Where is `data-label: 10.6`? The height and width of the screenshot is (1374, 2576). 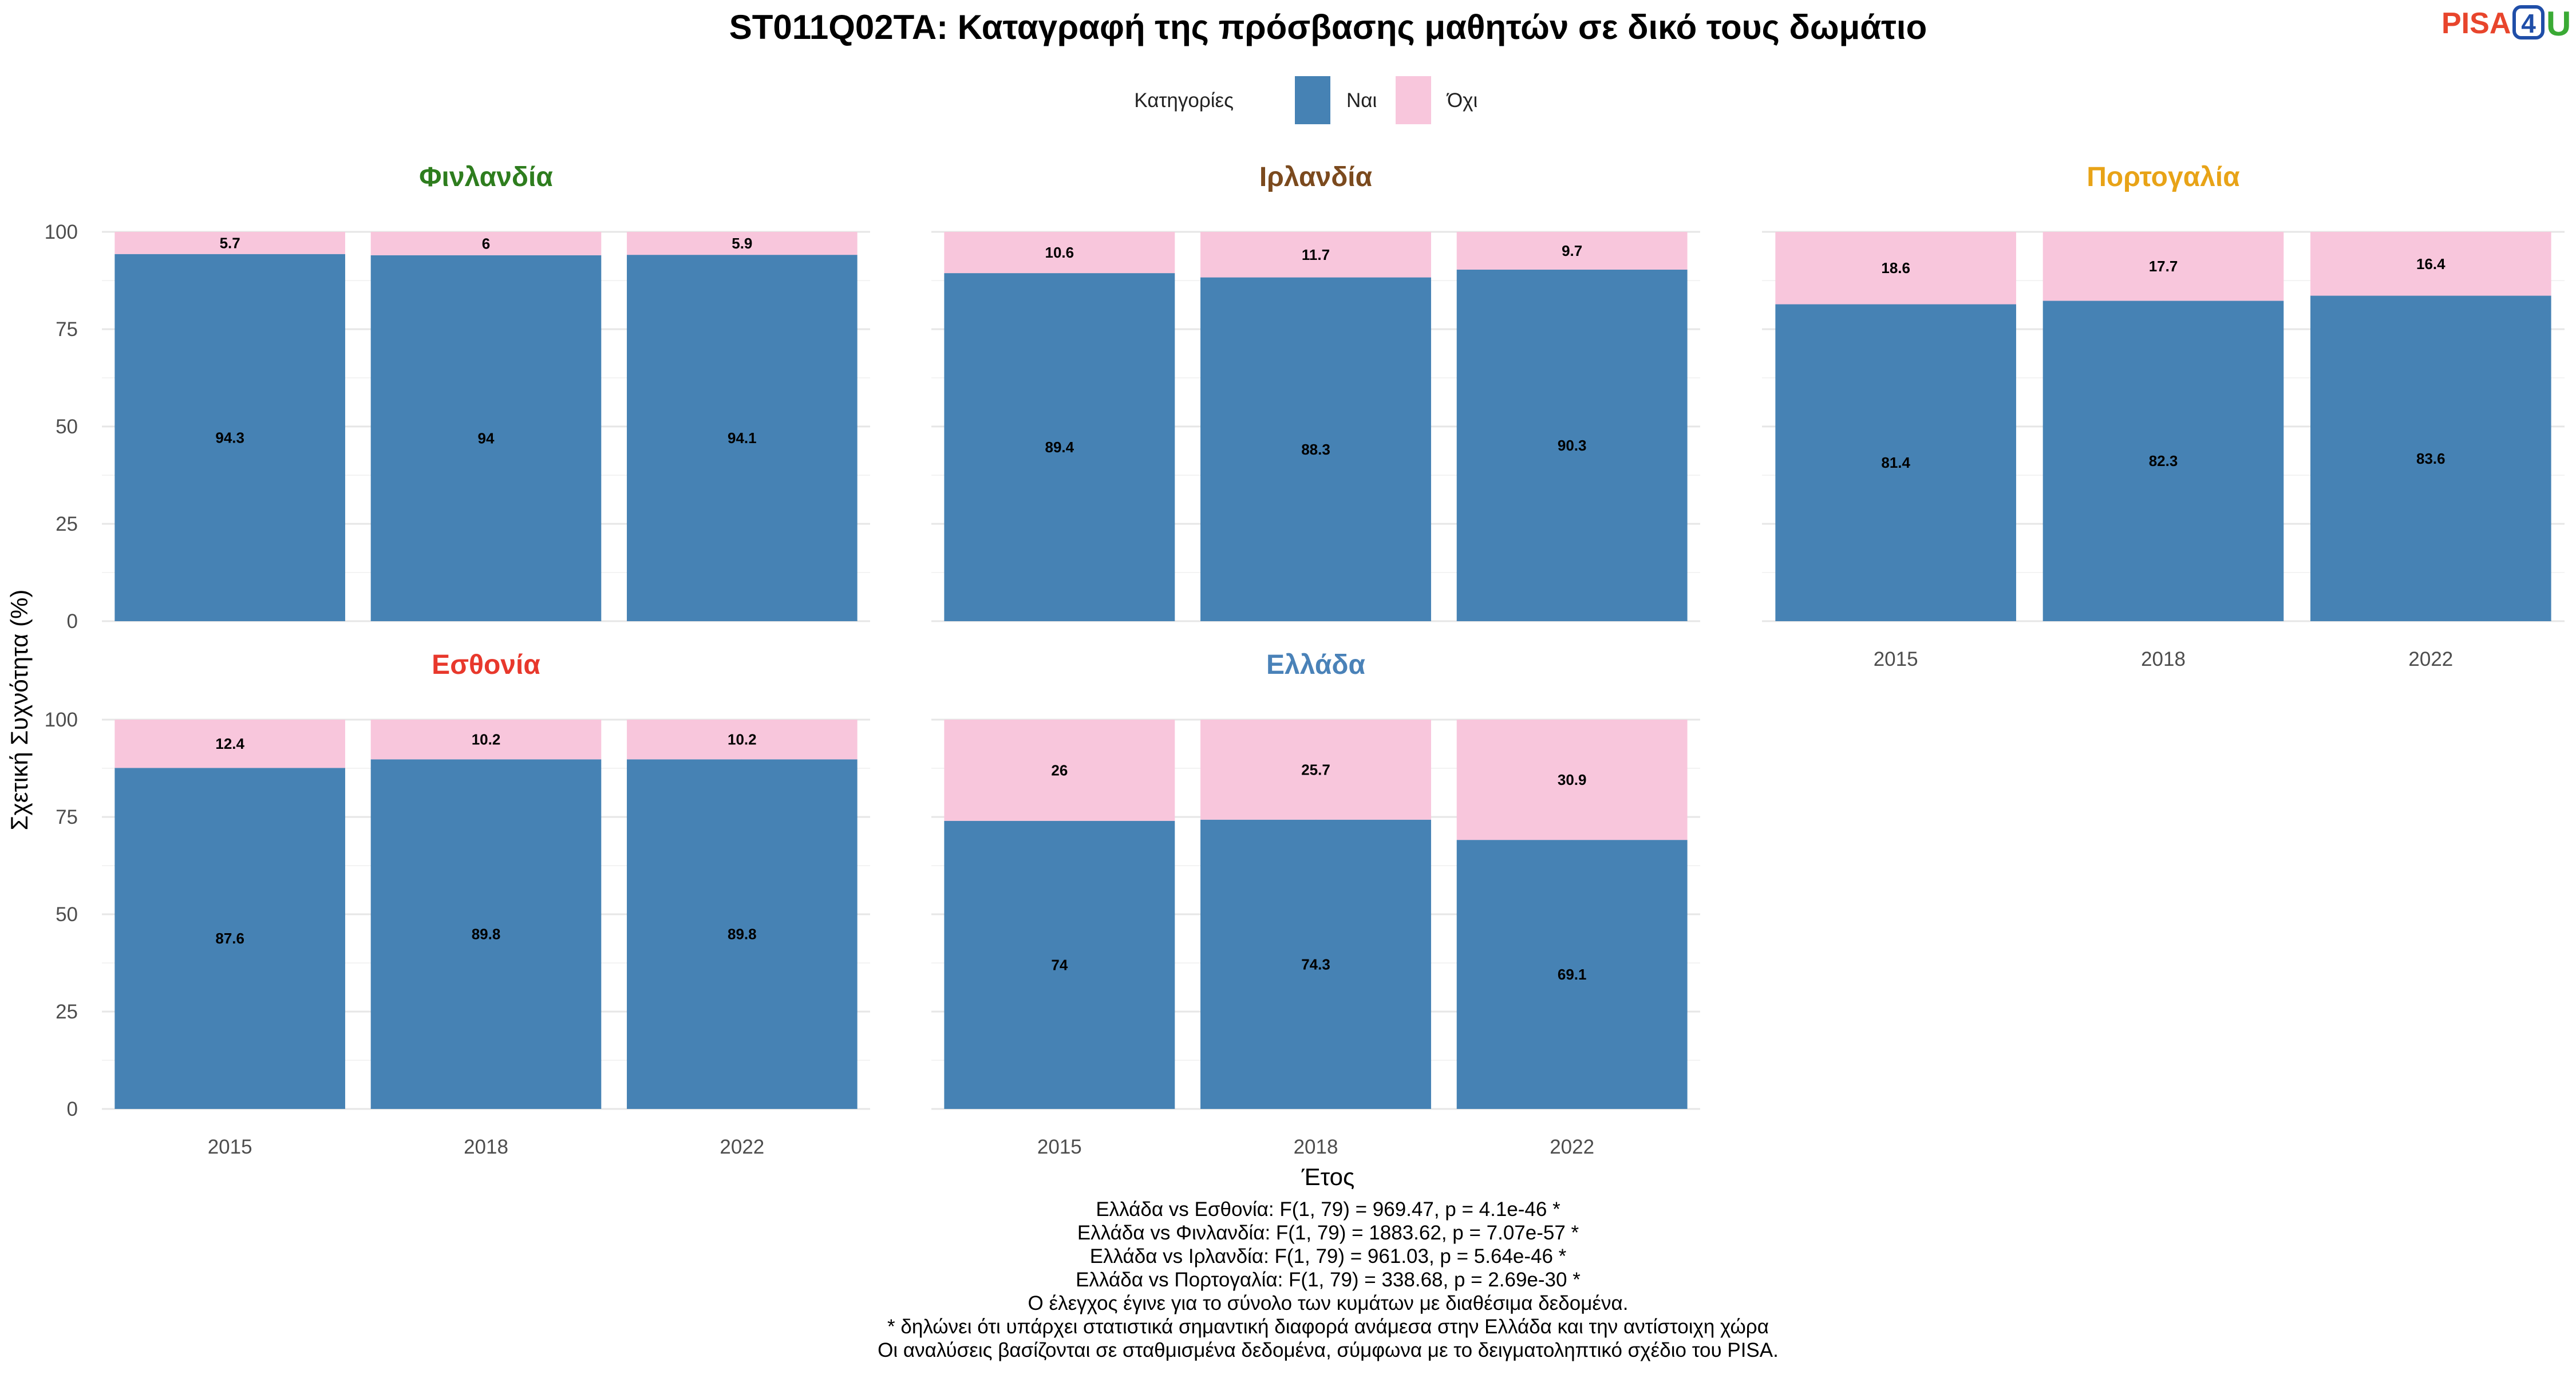 data-label: 10.6 is located at coordinates (1059, 252).